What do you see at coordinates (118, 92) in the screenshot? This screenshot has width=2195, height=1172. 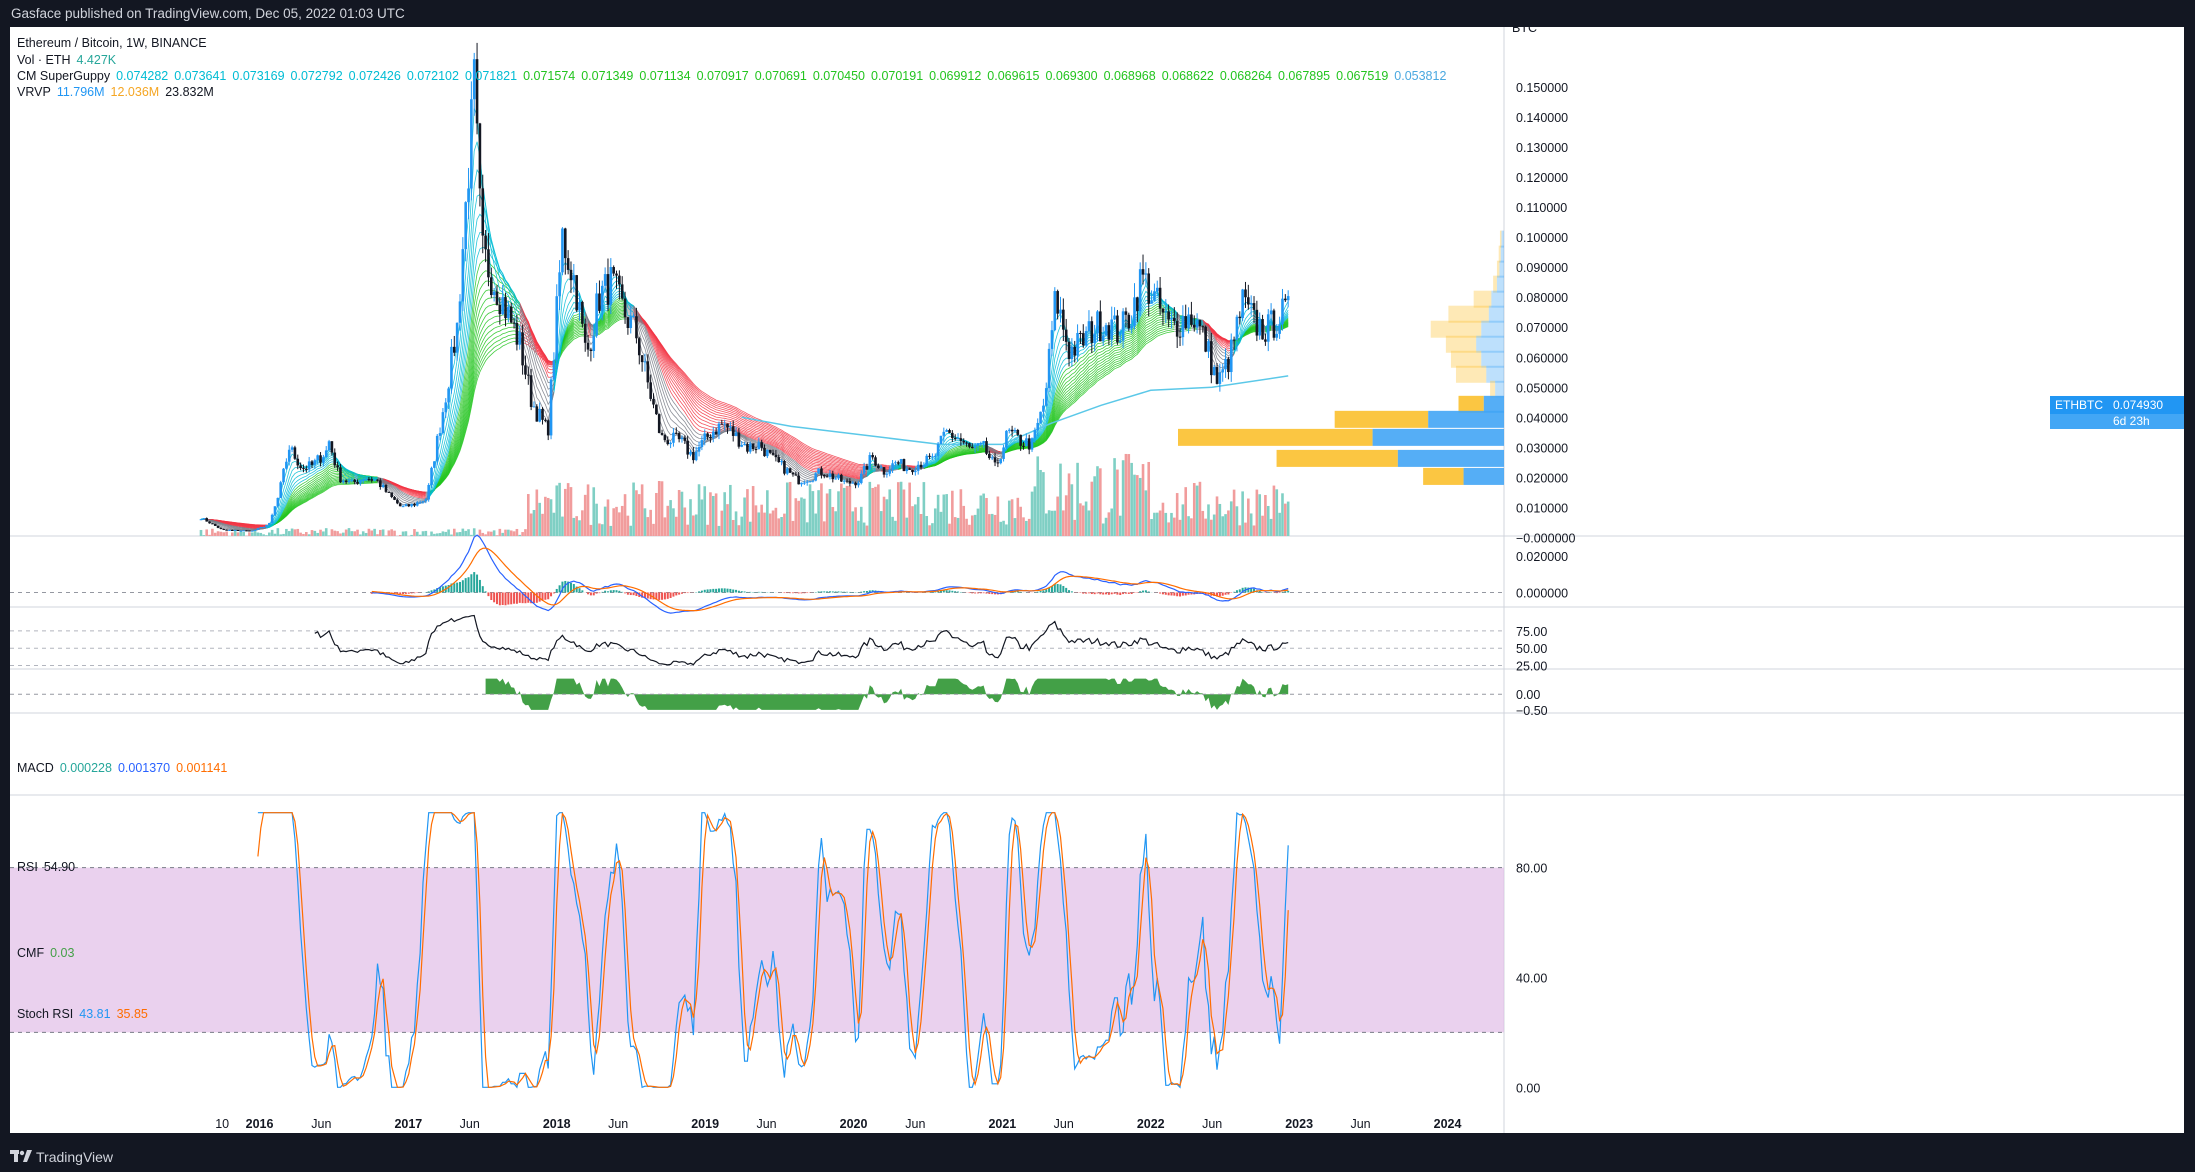 I see `legend-vrvp: VRVP 11.796M 12.036M 23.832M` at bounding box center [118, 92].